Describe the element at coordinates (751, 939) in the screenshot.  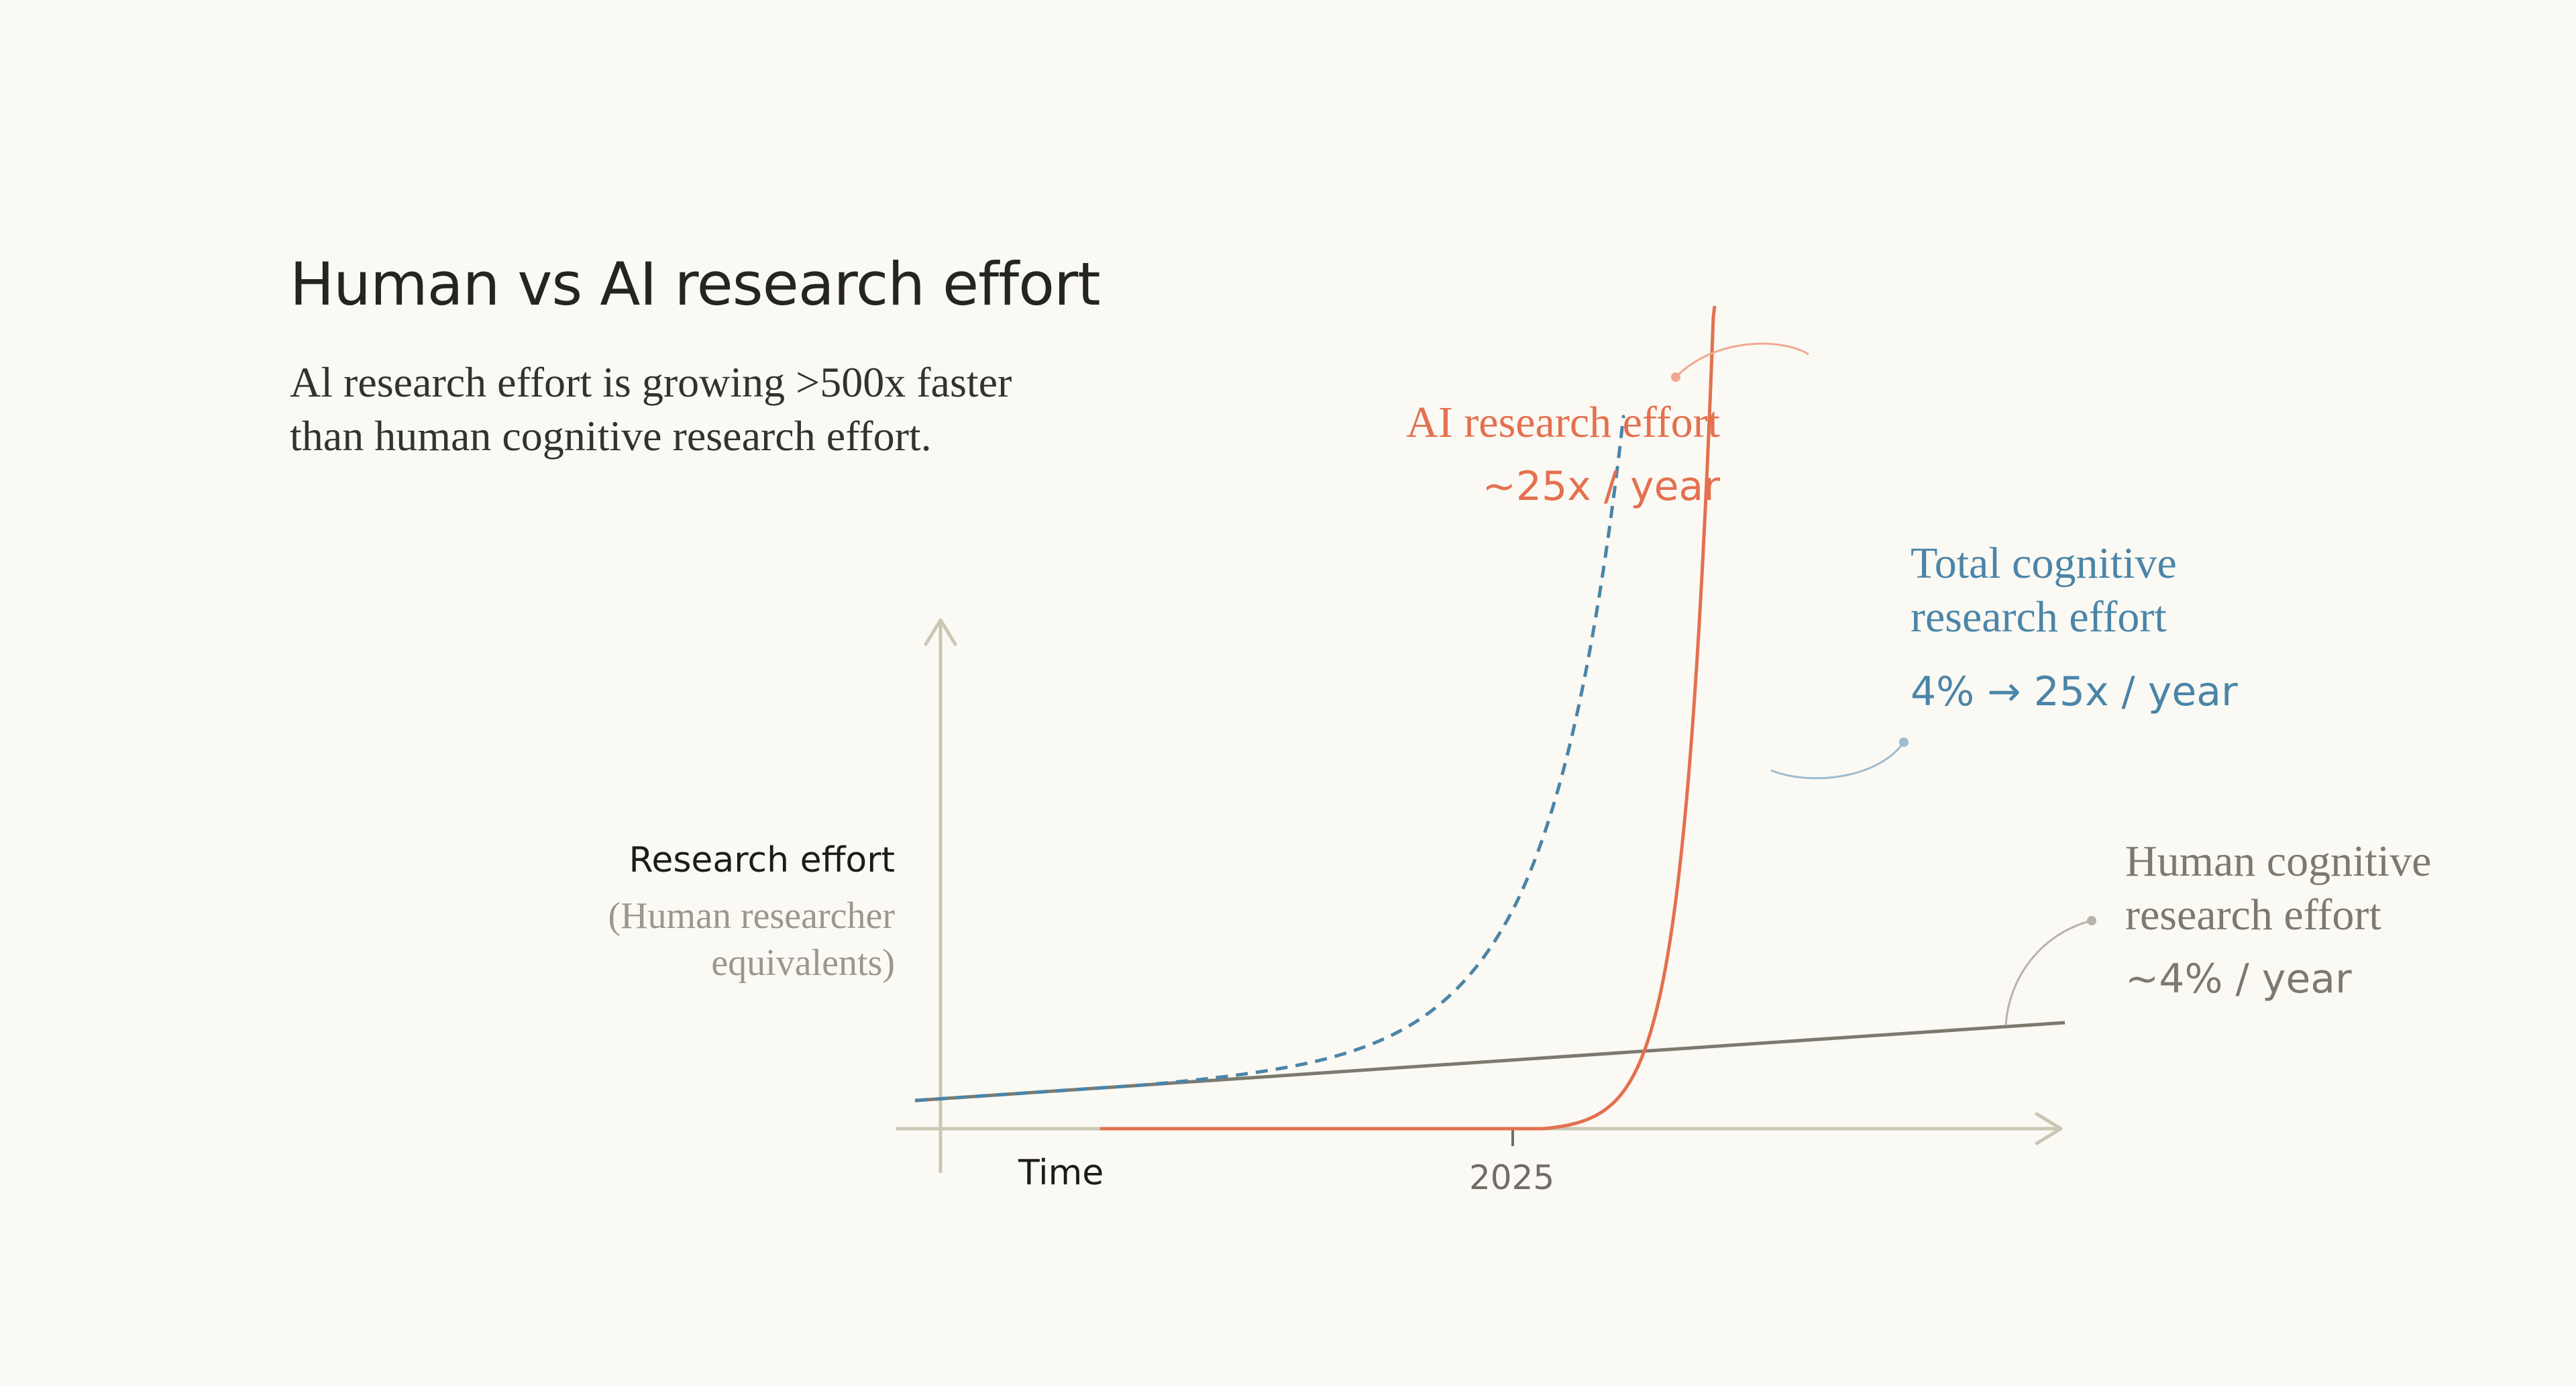
I see `y-axis-sublabel: (Human researcher equivalents)` at that location.